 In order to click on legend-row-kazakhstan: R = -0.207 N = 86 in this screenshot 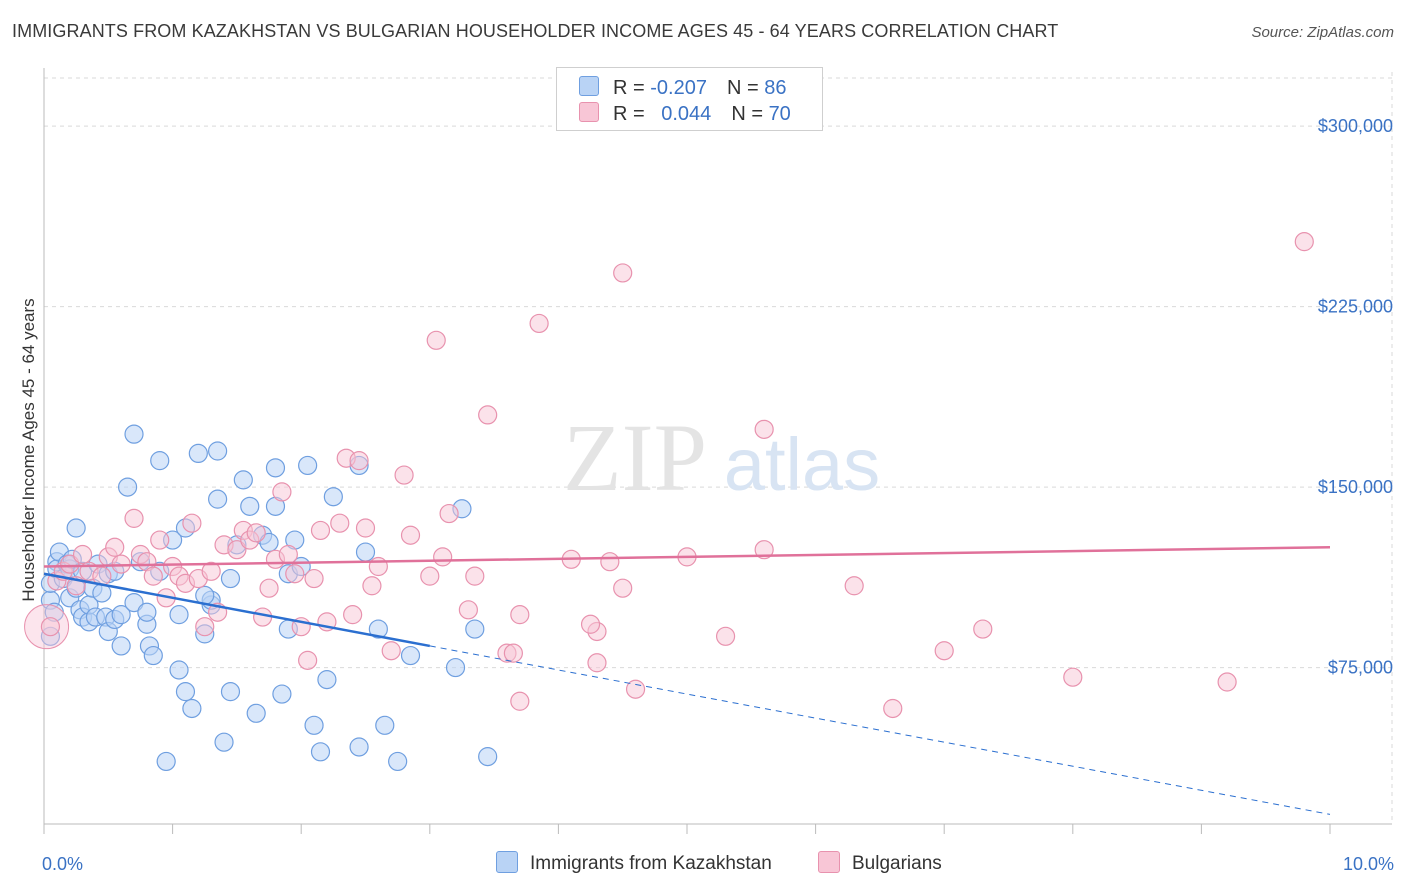, I will do `click(682, 88)`.